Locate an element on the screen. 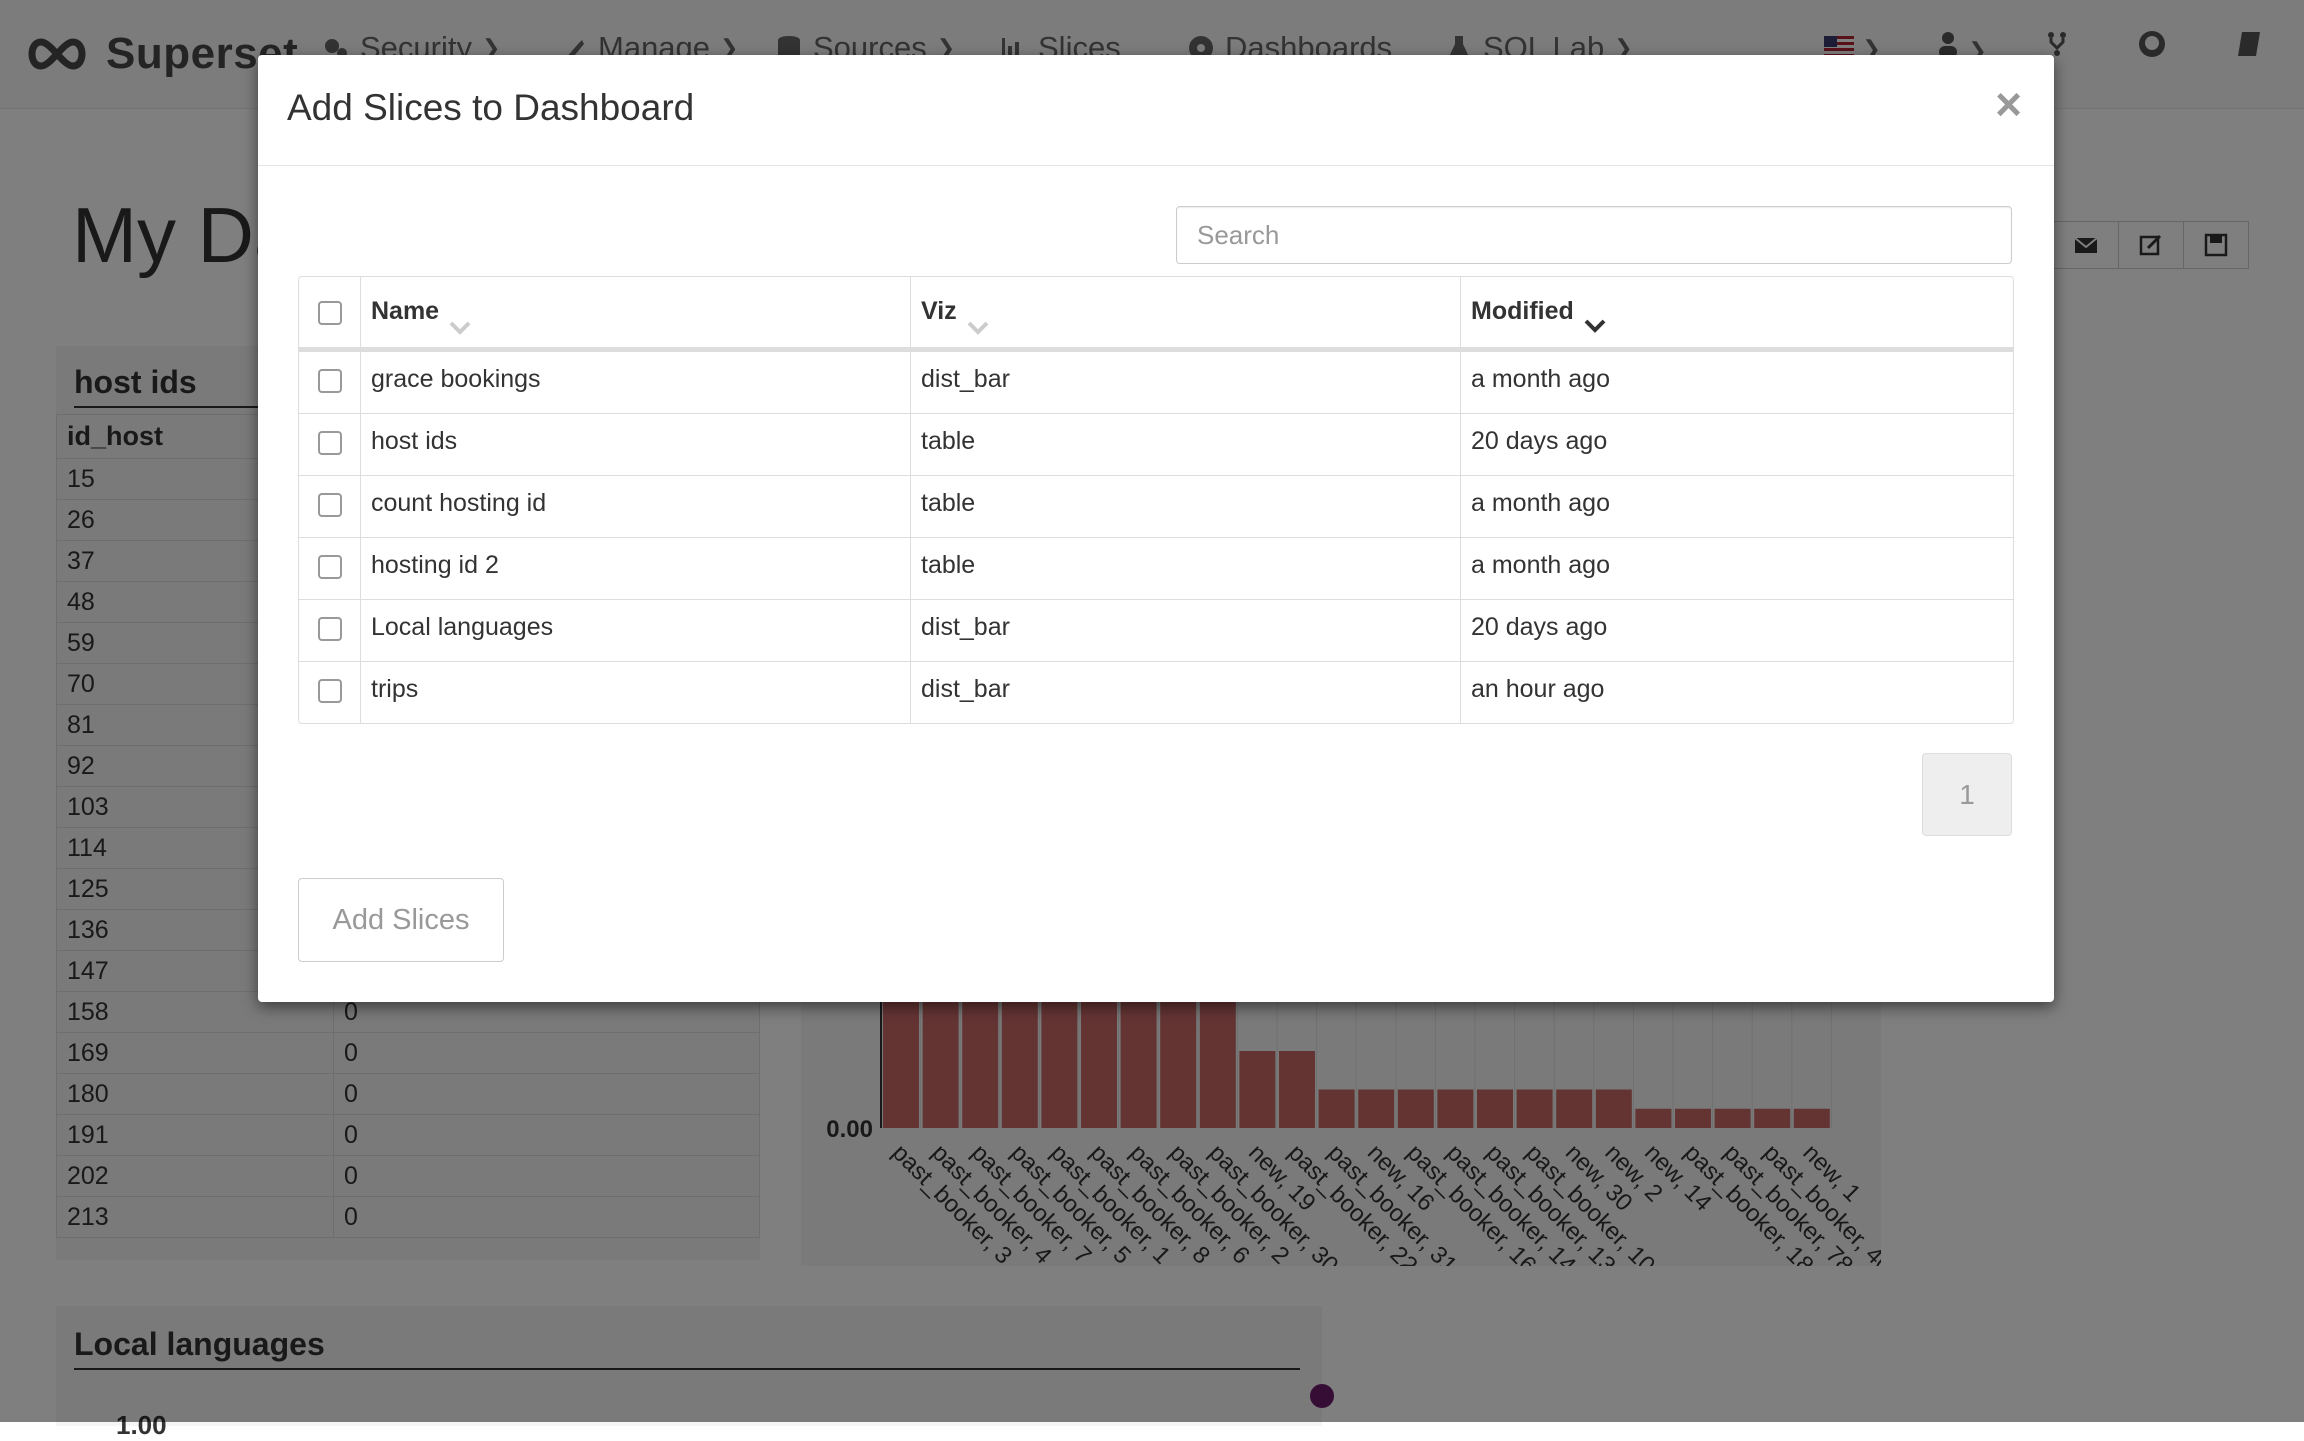 The image size is (2304, 1441). slice-name-cell: host ids is located at coordinates (635, 444).